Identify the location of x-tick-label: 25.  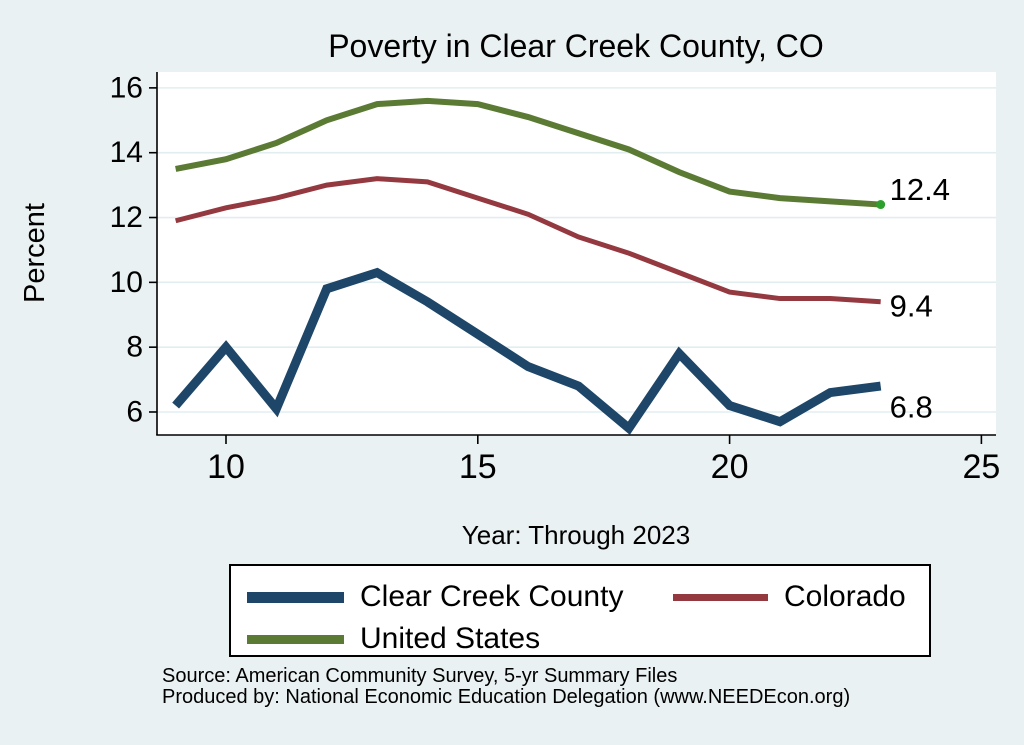
(981, 467).